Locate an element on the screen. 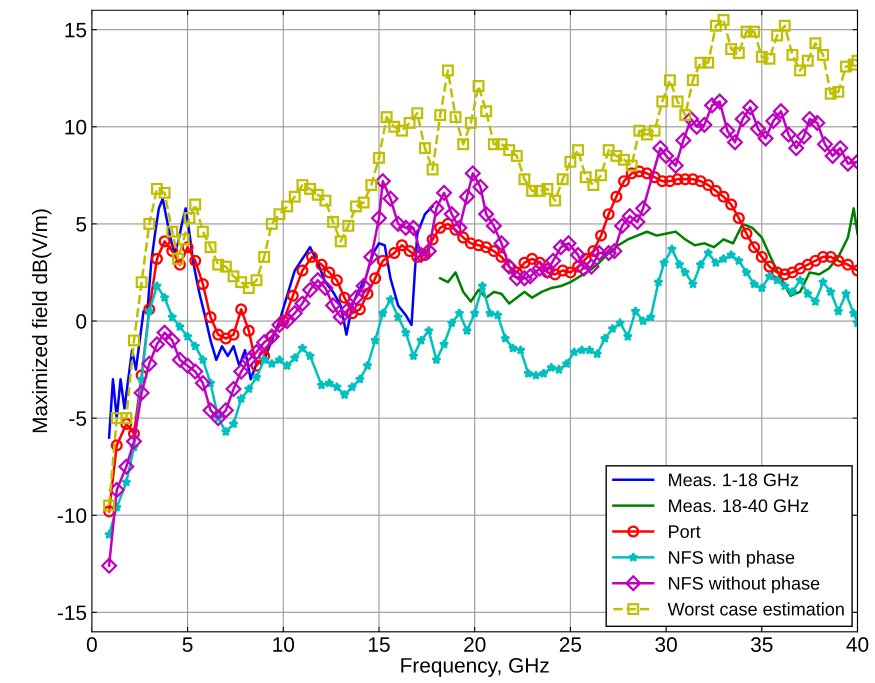 This screenshot has height=683, width=875. legend-label: Port is located at coordinates (685, 531).